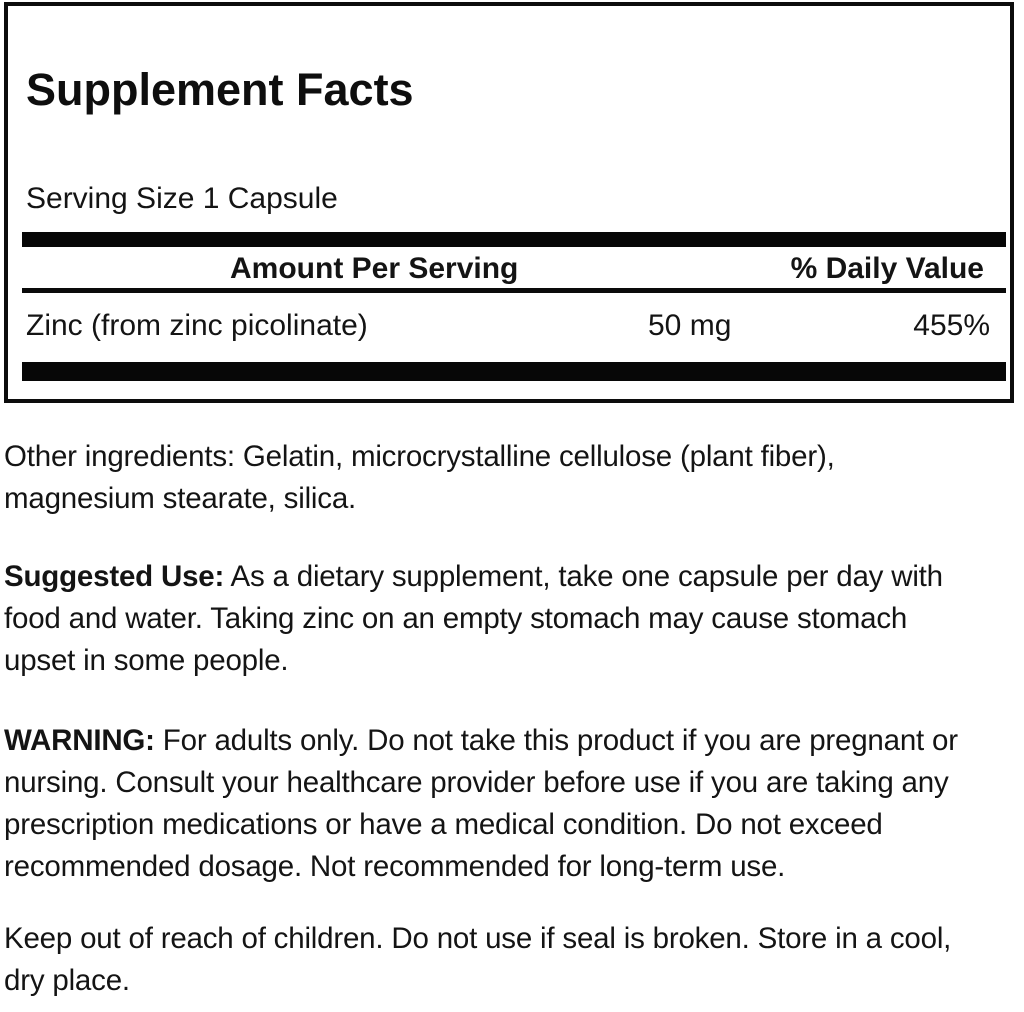 The image size is (1024, 1012). I want to click on table-header-row: Amount Per Serving % Daily Value, so click(509, 271).